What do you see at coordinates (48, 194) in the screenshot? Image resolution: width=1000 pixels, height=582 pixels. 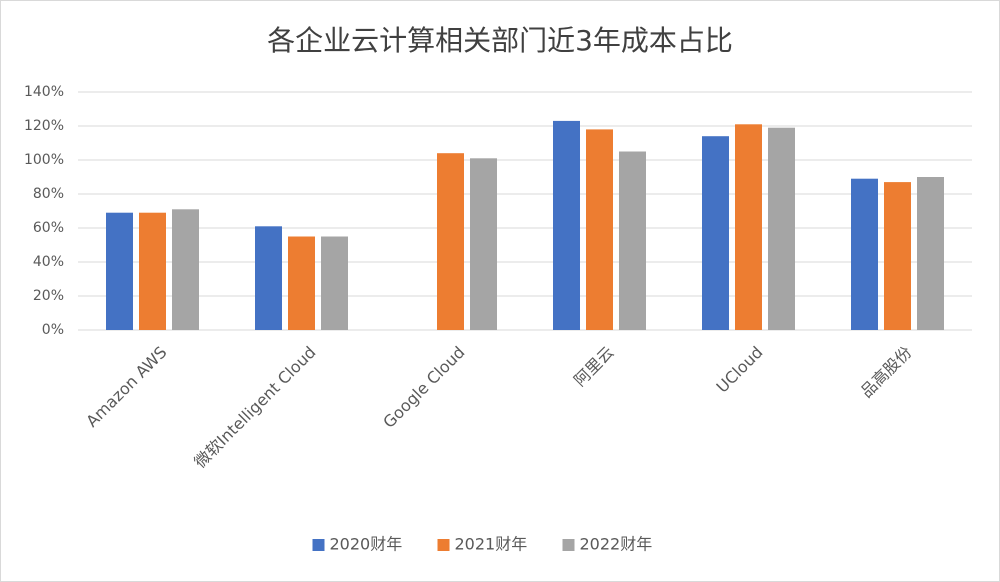 I see `y-tick-label: 80%` at bounding box center [48, 194].